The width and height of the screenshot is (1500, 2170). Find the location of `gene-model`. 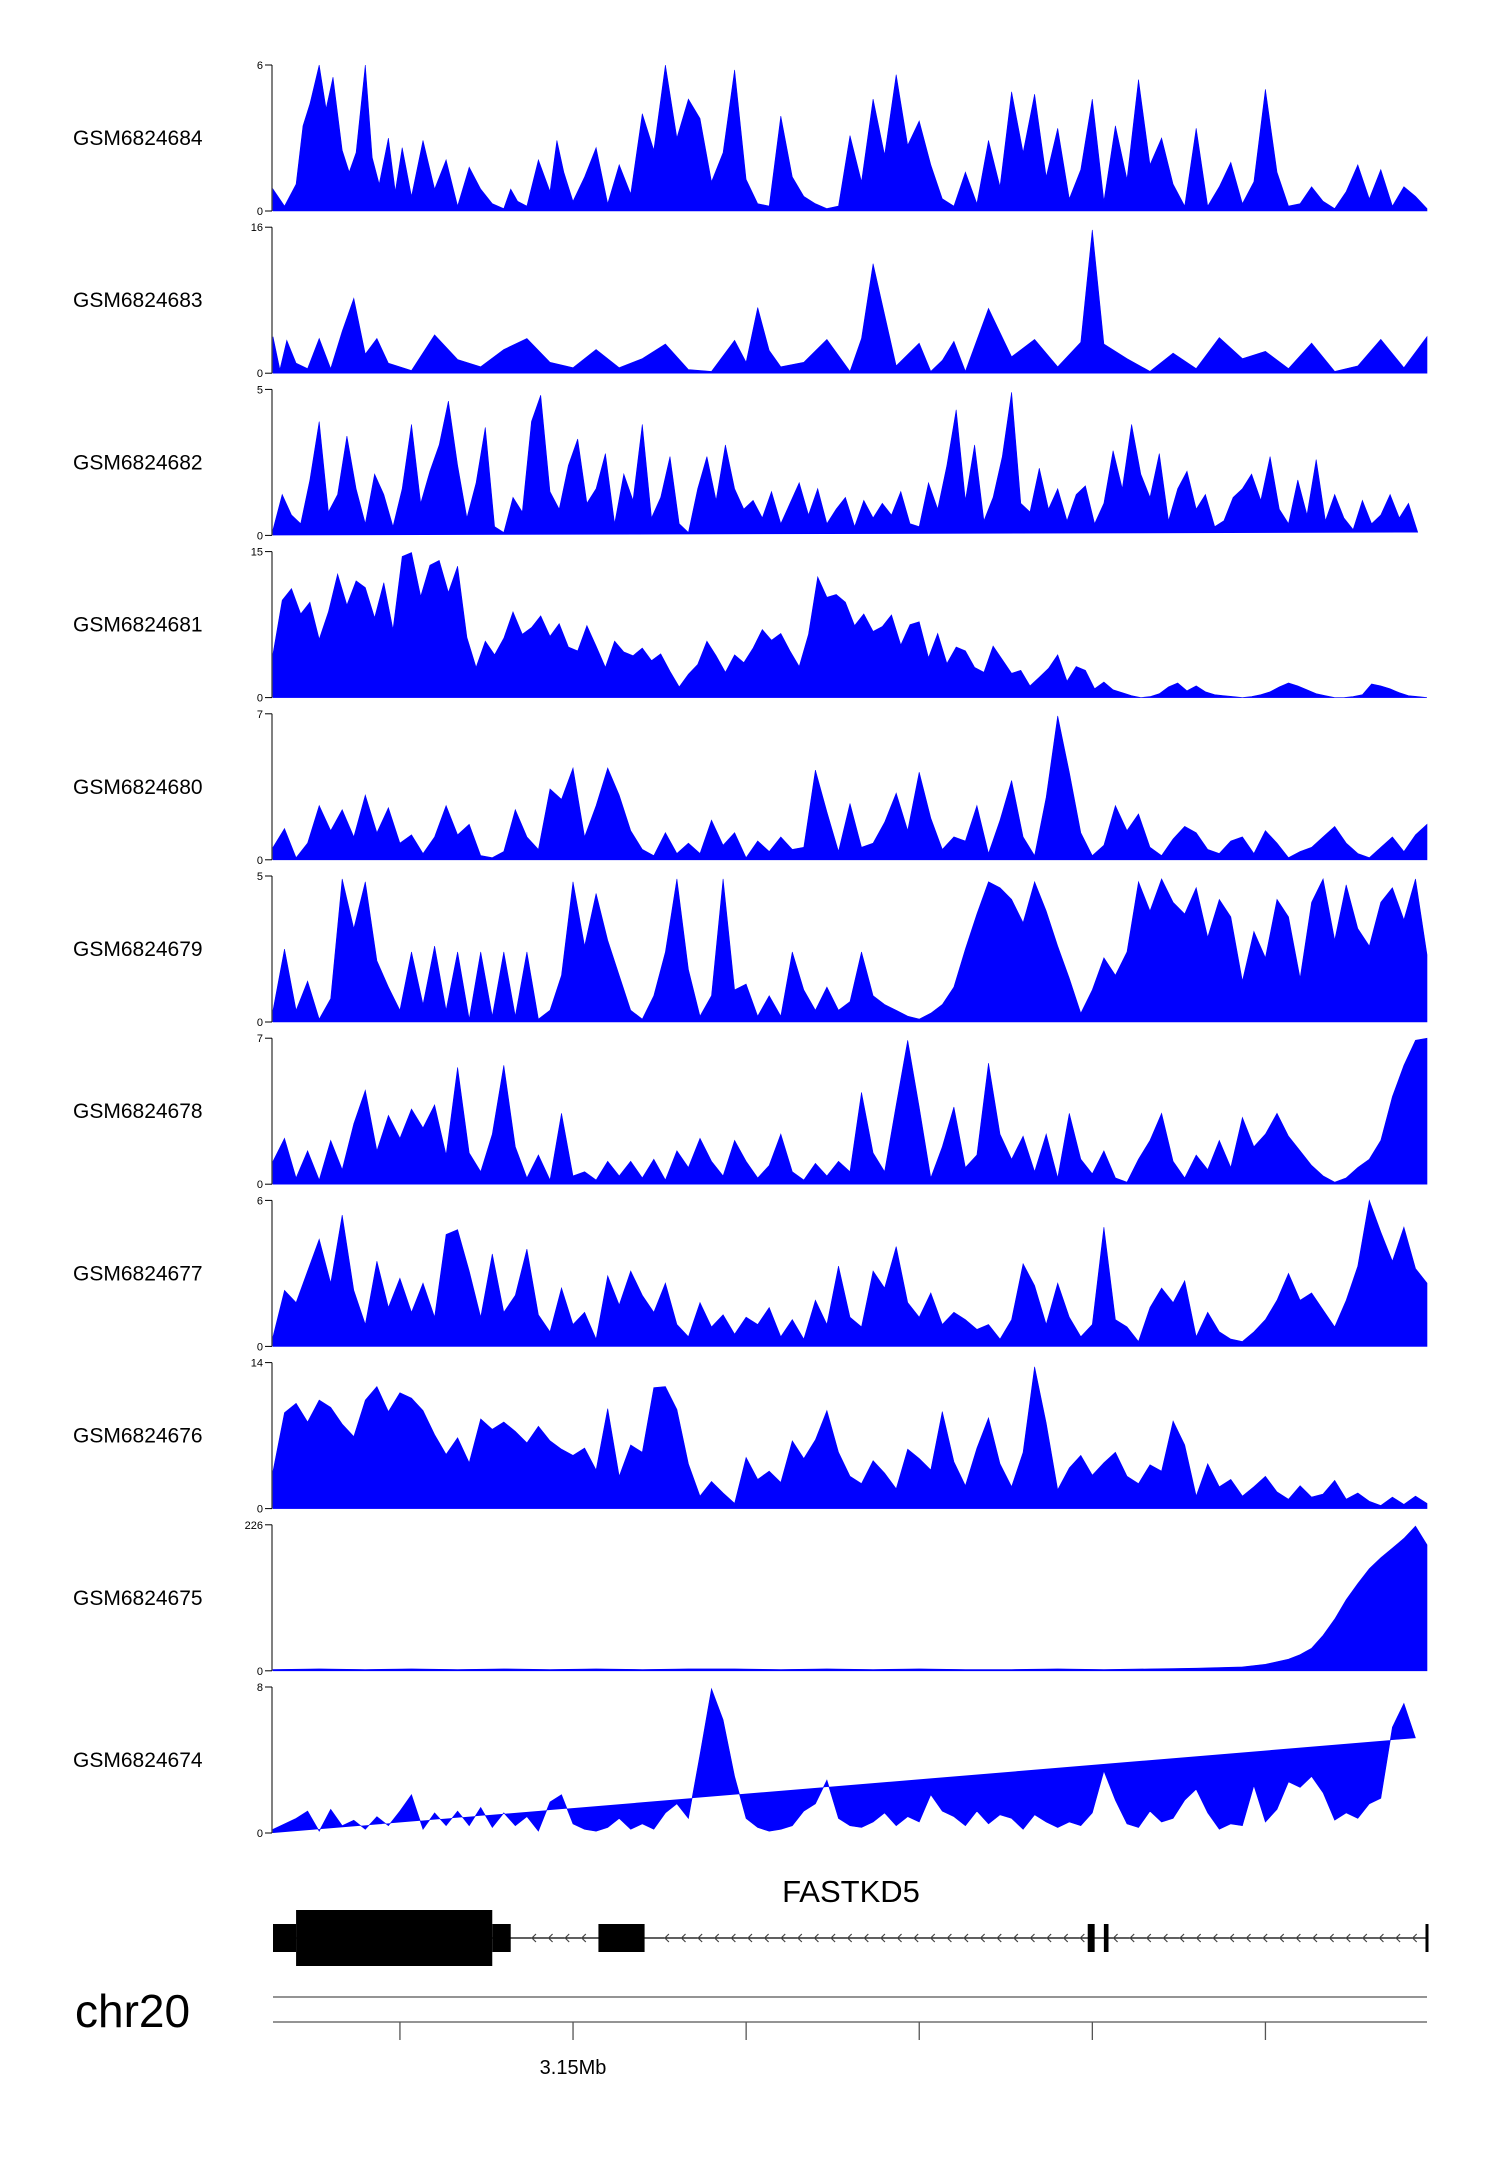

gene-model is located at coordinates (851, 1938).